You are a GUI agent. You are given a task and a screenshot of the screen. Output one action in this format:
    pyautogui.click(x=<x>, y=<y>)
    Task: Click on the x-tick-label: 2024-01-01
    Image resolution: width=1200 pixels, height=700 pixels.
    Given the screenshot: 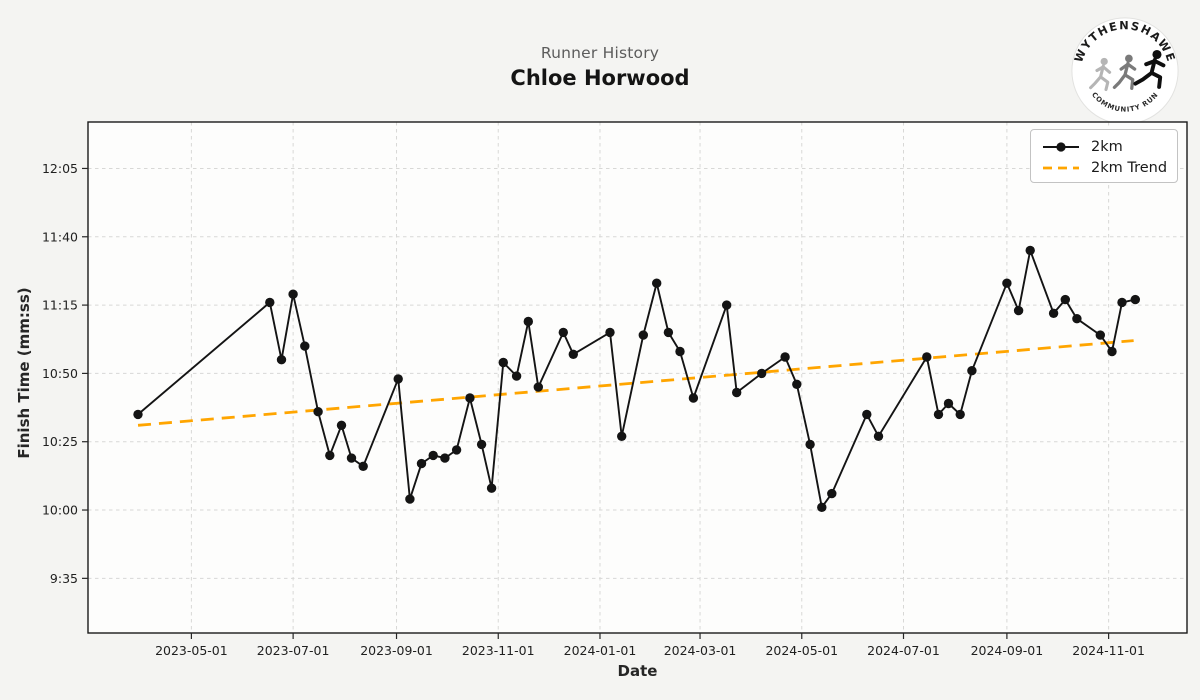 What is the action you would take?
    pyautogui.click(x=600, y=650)
    